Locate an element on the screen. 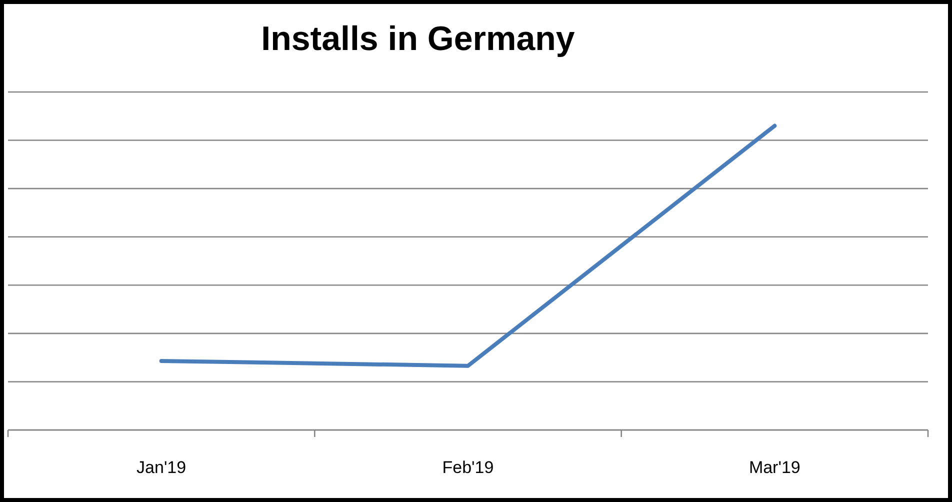 Image resolution: width=952 pixels, height=502 pixels. x-tick-label: Feb'19 is located at coordinates (468, 467).